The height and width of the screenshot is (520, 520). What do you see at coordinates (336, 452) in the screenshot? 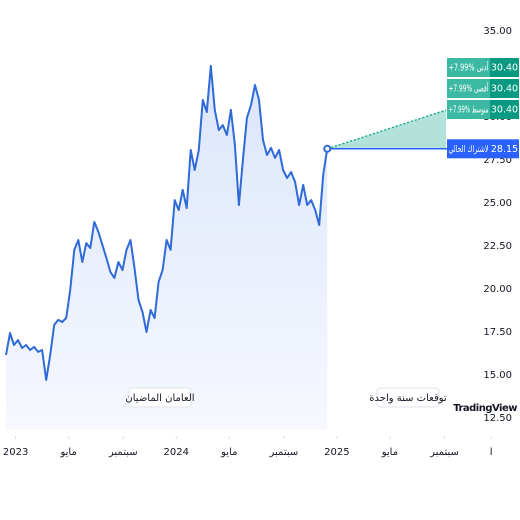
I see `x-tick-label: 2025` at bounding box center [336, 452].